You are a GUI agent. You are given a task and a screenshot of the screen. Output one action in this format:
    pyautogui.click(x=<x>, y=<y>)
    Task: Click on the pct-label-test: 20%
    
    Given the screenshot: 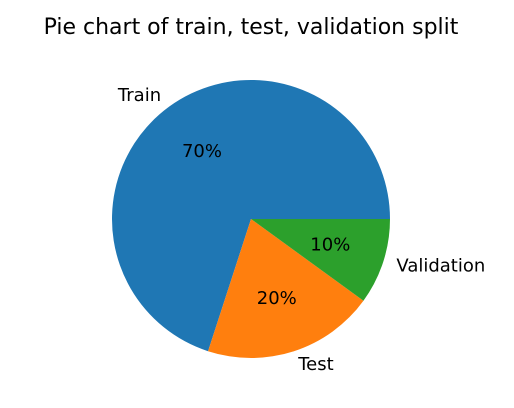 What is the action you would take?
    pyautogui.click(x=277, y=298)
    